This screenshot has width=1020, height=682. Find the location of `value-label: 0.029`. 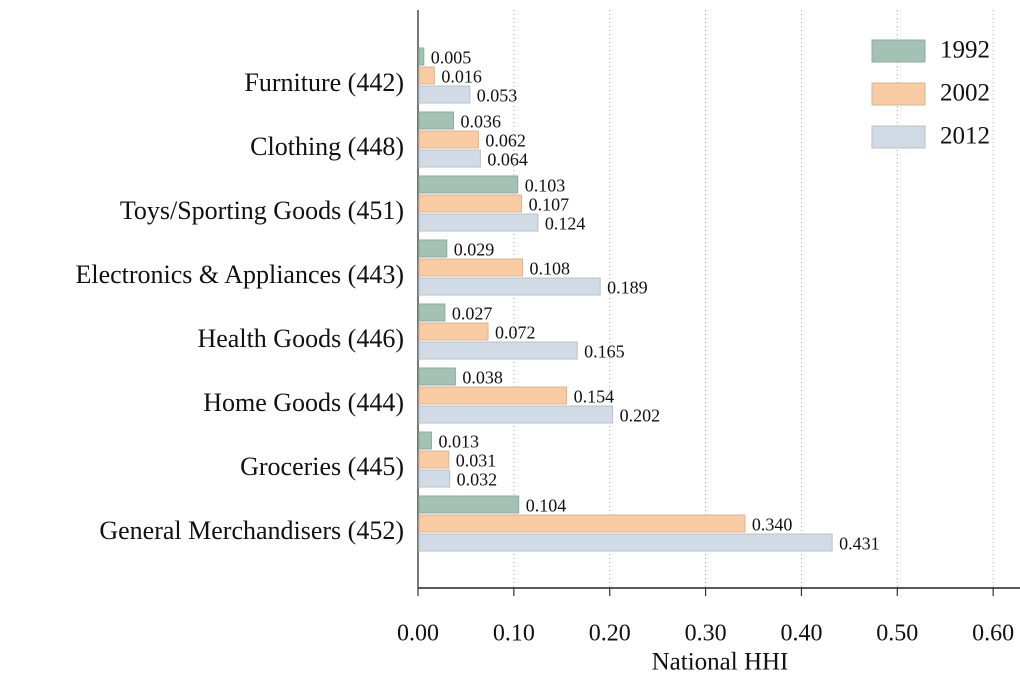

value-label: 0.029 is located at coordinates (474, 250).